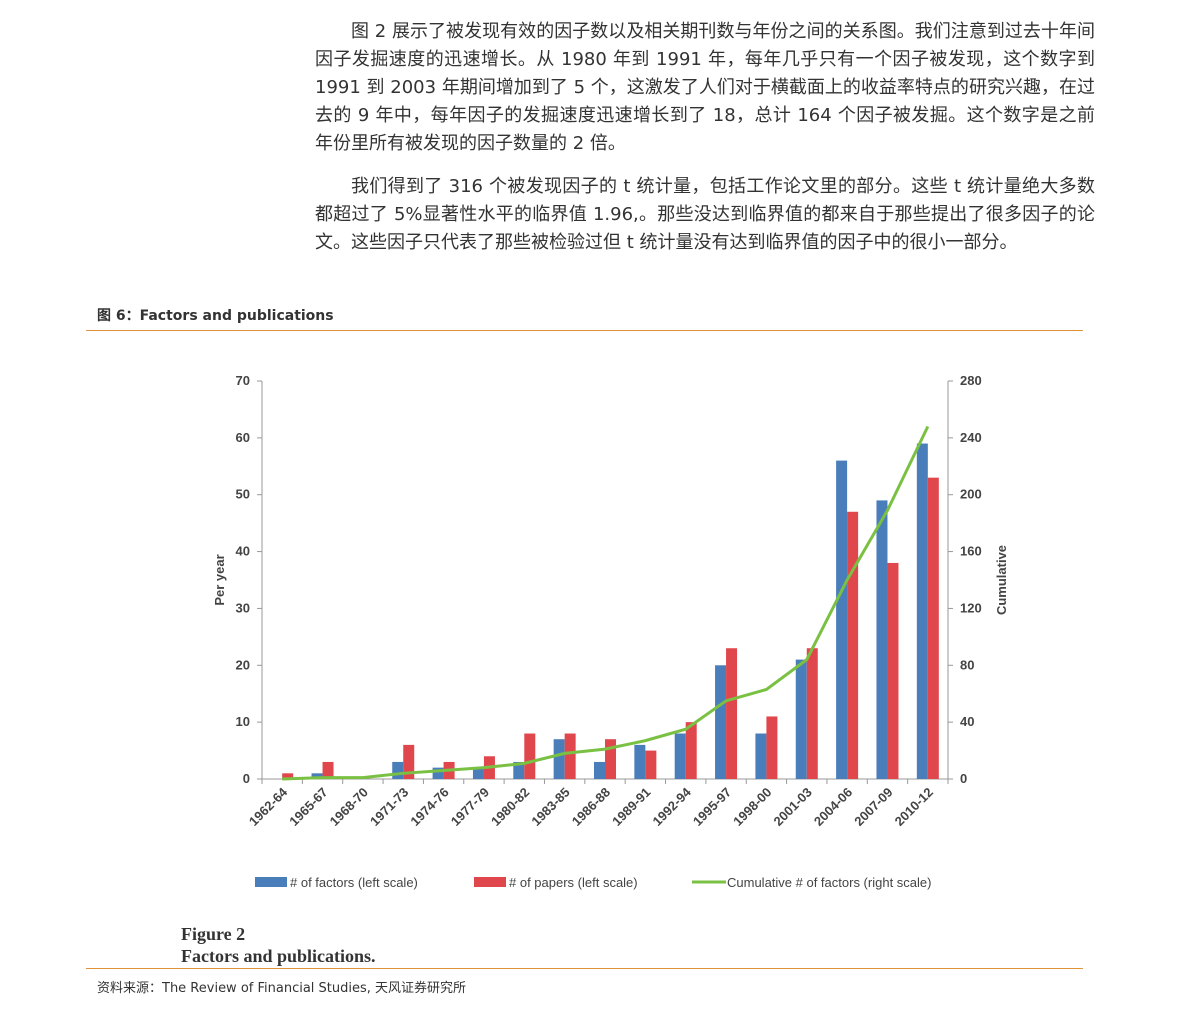  Describe the element at coordinates (671, 806) in the screenshot. I see `x-tick-label: 1992-94` at that location.